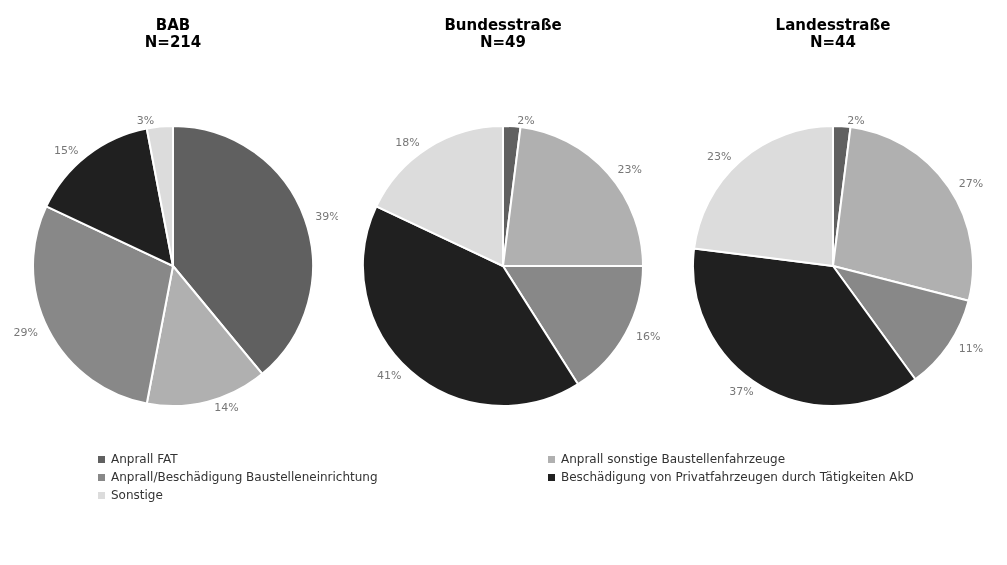 Image resolution: width=1007 pixels, height=565 pixels. What do you see at coordinates (226, 407) in the screenshot?
I see `data-label: 14%` at bounding box center [226, 407].